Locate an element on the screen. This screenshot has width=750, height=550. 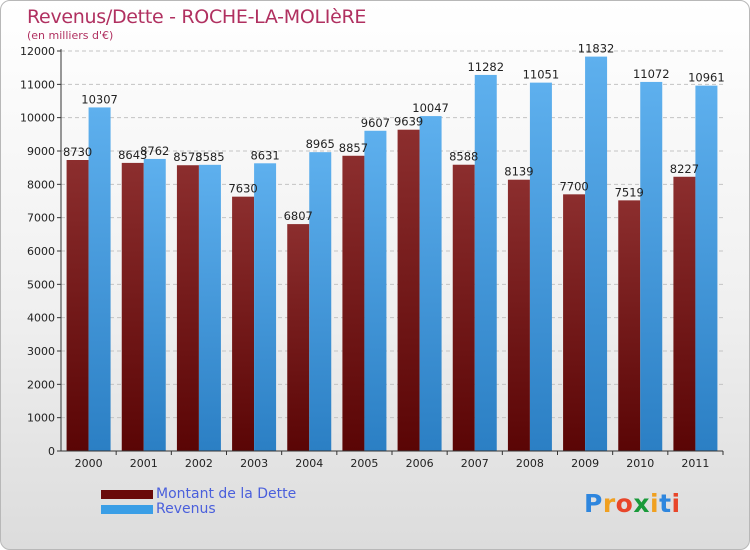
data-label-dette: 7700 is located at coordinates (573, 186).